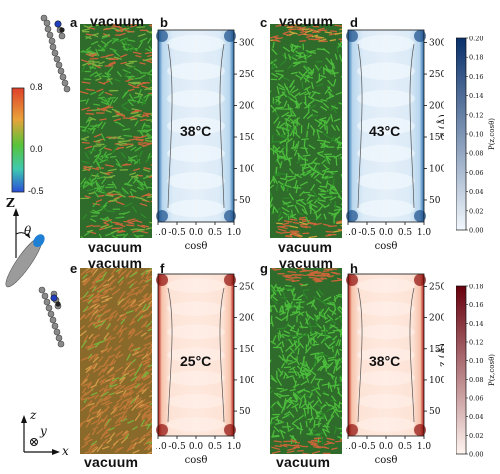  Describe the element at coordinates (306, 361) in the screenshot. I see `snapshot-panel-g` at that location.